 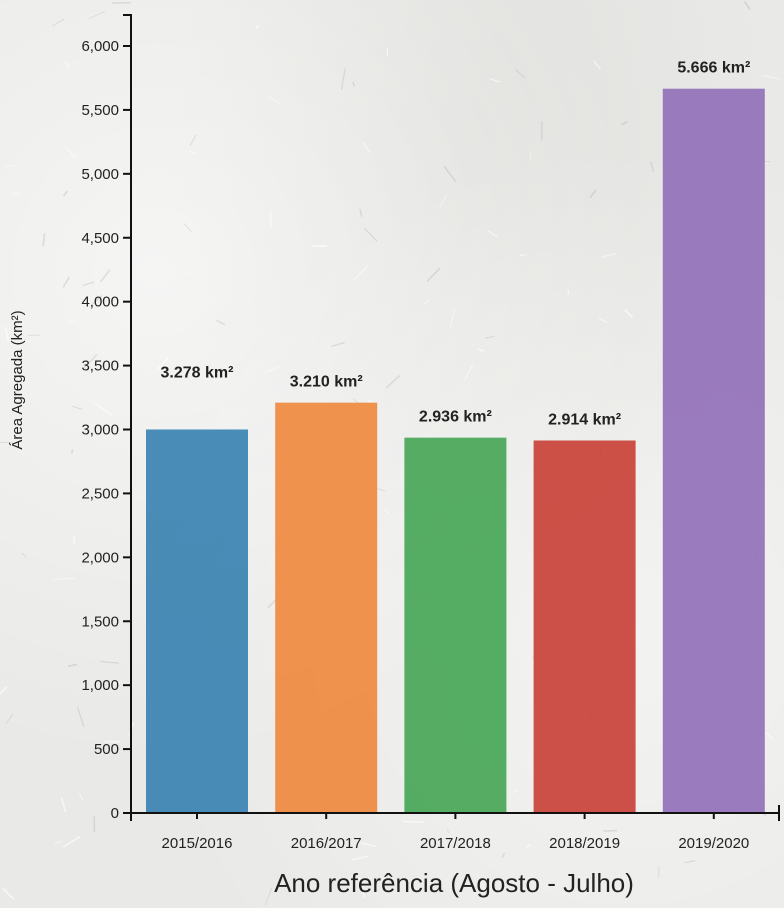 I want to click on bar-2015-2016, so click(x=197, y=621).